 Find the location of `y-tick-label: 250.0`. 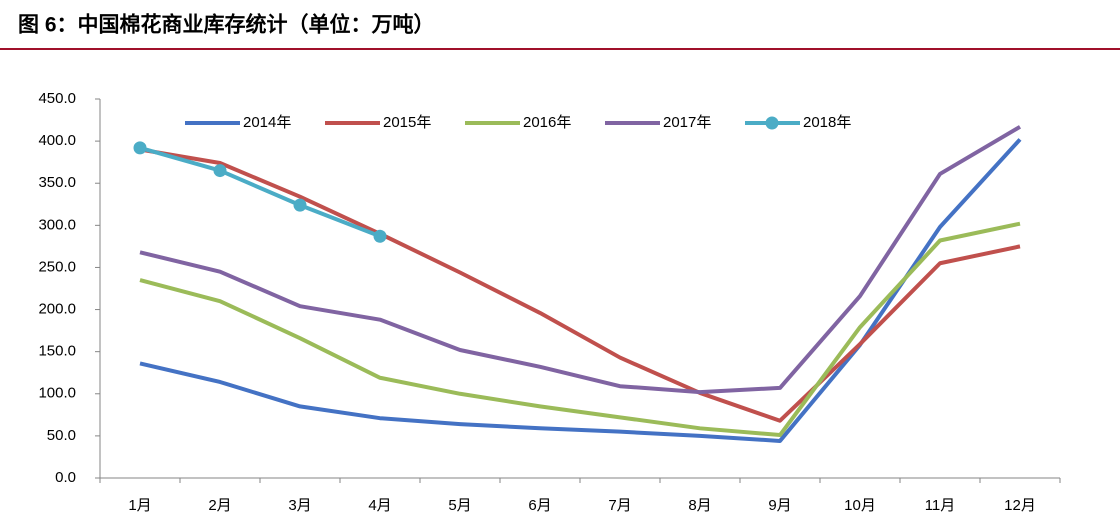

y-tick-label: 250.0 is located at coordinates (57, 266).